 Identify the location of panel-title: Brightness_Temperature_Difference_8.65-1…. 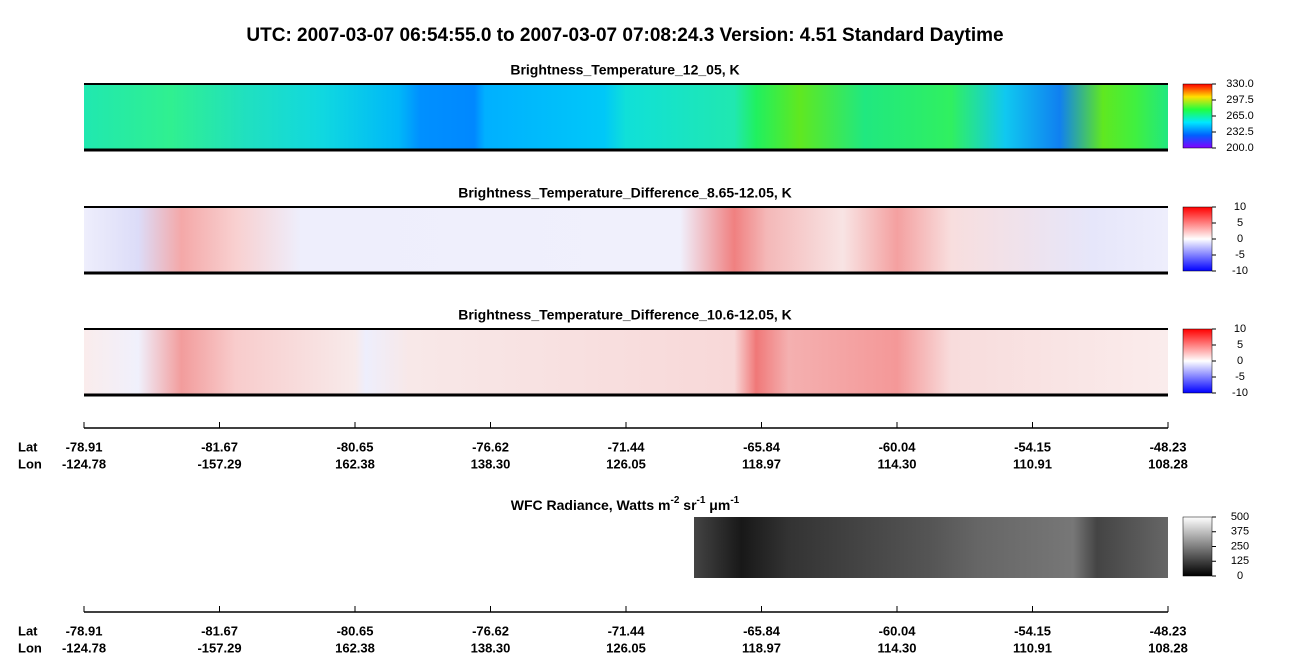
(625, 193).